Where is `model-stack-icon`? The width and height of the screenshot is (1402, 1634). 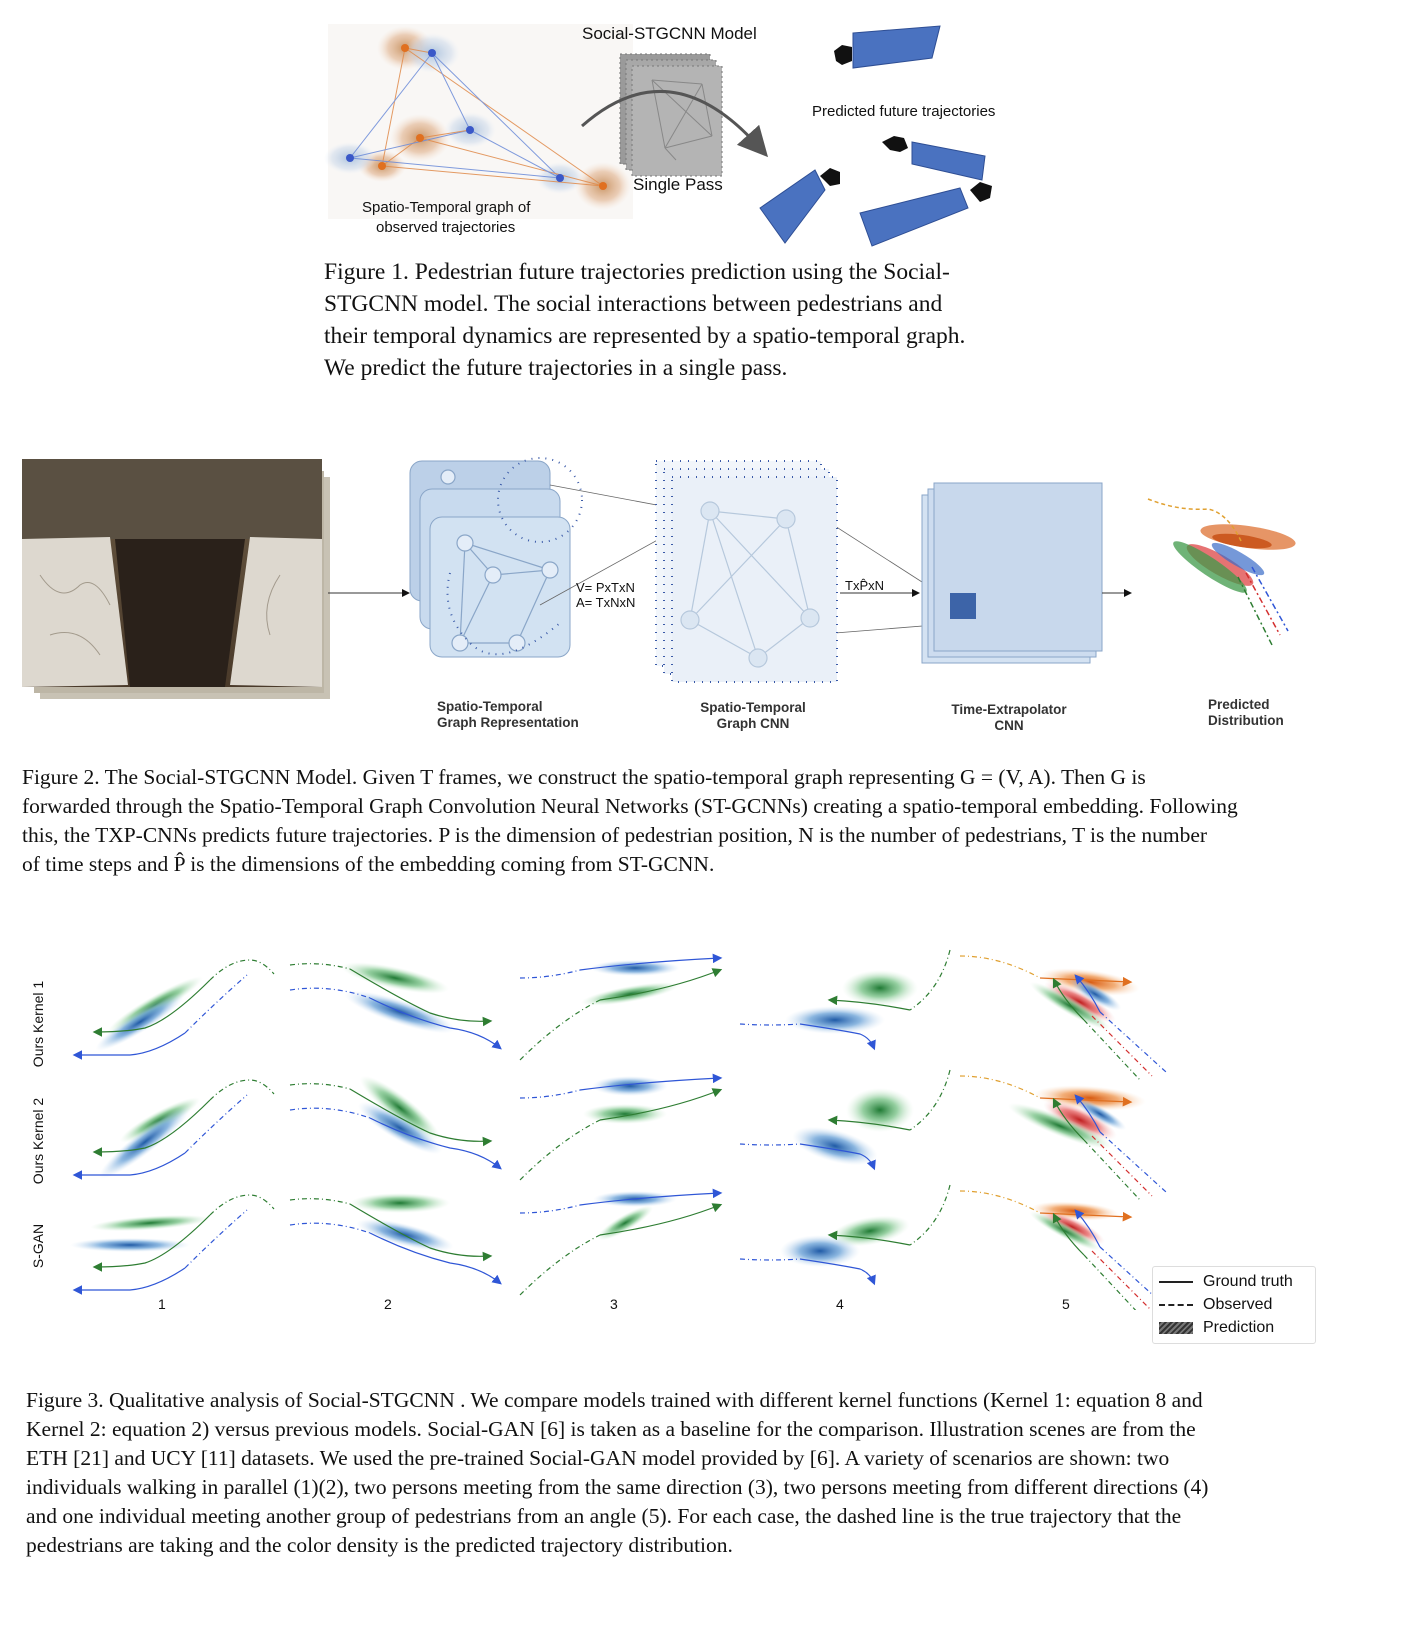 model-stack-icon is located at coordinates (675, 115).